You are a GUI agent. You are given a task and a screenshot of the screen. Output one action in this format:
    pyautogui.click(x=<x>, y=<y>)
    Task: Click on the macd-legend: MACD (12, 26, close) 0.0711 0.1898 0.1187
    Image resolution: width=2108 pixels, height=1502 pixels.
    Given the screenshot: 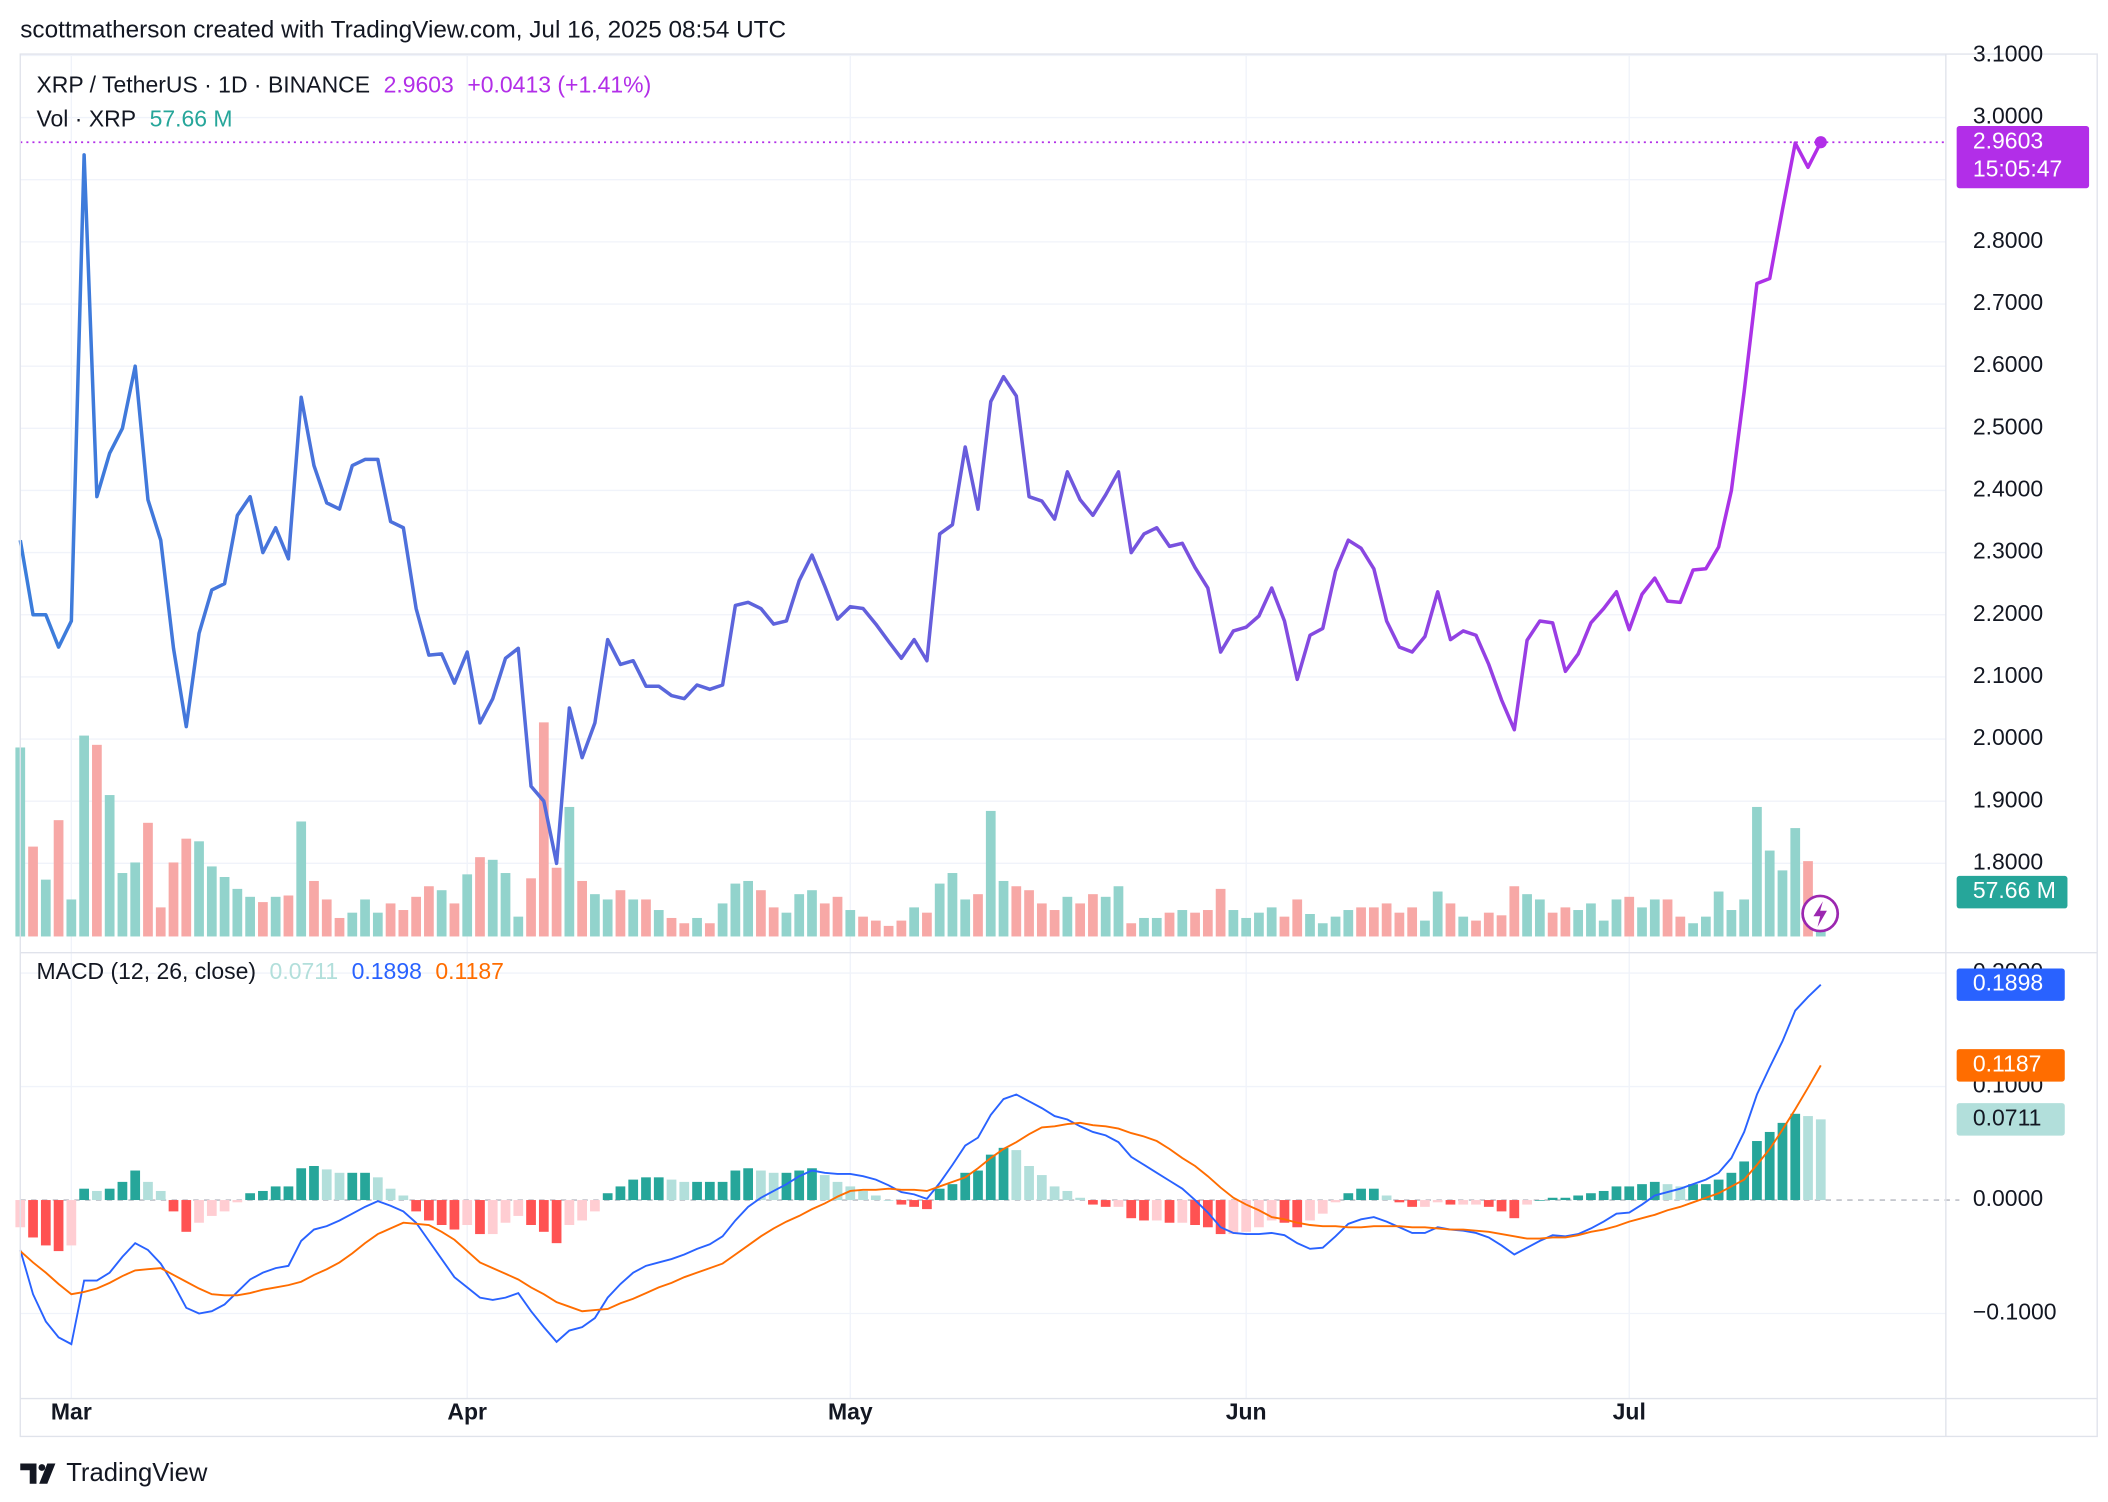 What is the action you would take?
    pyautogui.click(x=269, y=971)
    